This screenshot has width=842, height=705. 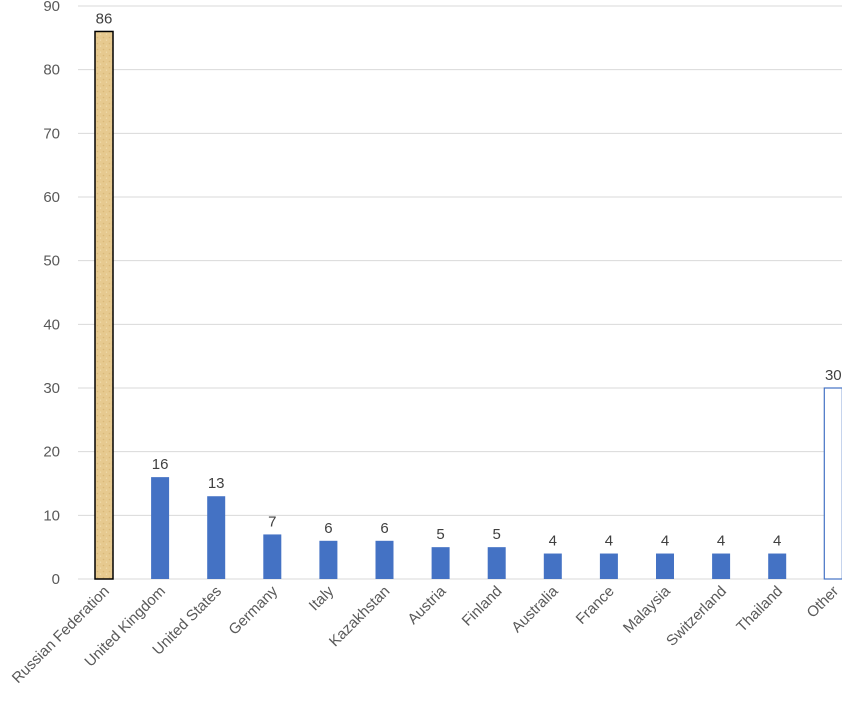 I want to click on x-tick-label: Germany, so click(x=253, y=610).